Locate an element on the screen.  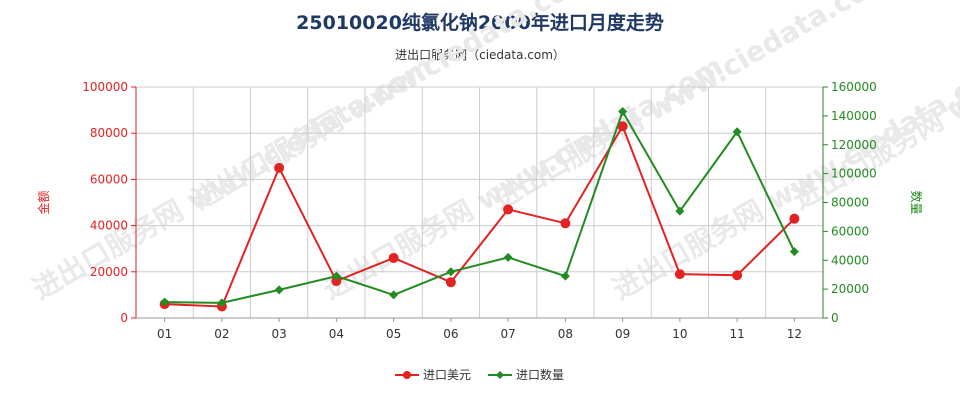
right-tick-label: 0 is located at coordinates (835, 318).